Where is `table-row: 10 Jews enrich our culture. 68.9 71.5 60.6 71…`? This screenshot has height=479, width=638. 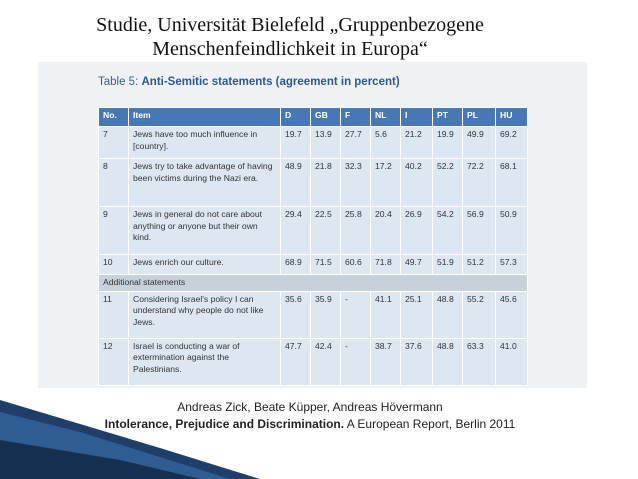
table-row: 10 Jews enrich our culture. 68.9 71.5 60.6 71… is located at coordinates (313, 264).